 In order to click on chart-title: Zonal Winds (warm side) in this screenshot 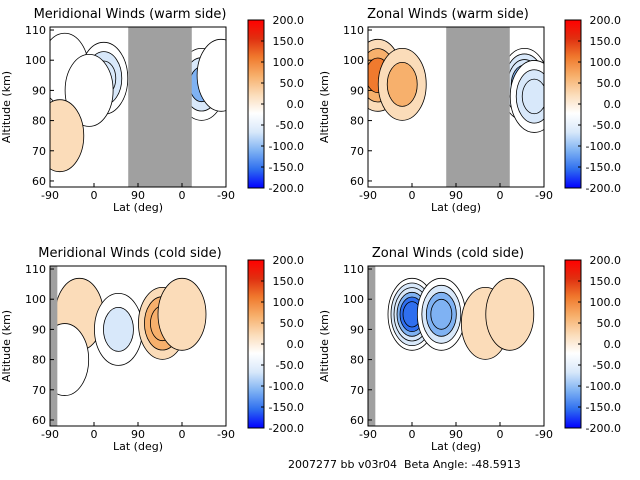, I will do `click(448, 14)`.